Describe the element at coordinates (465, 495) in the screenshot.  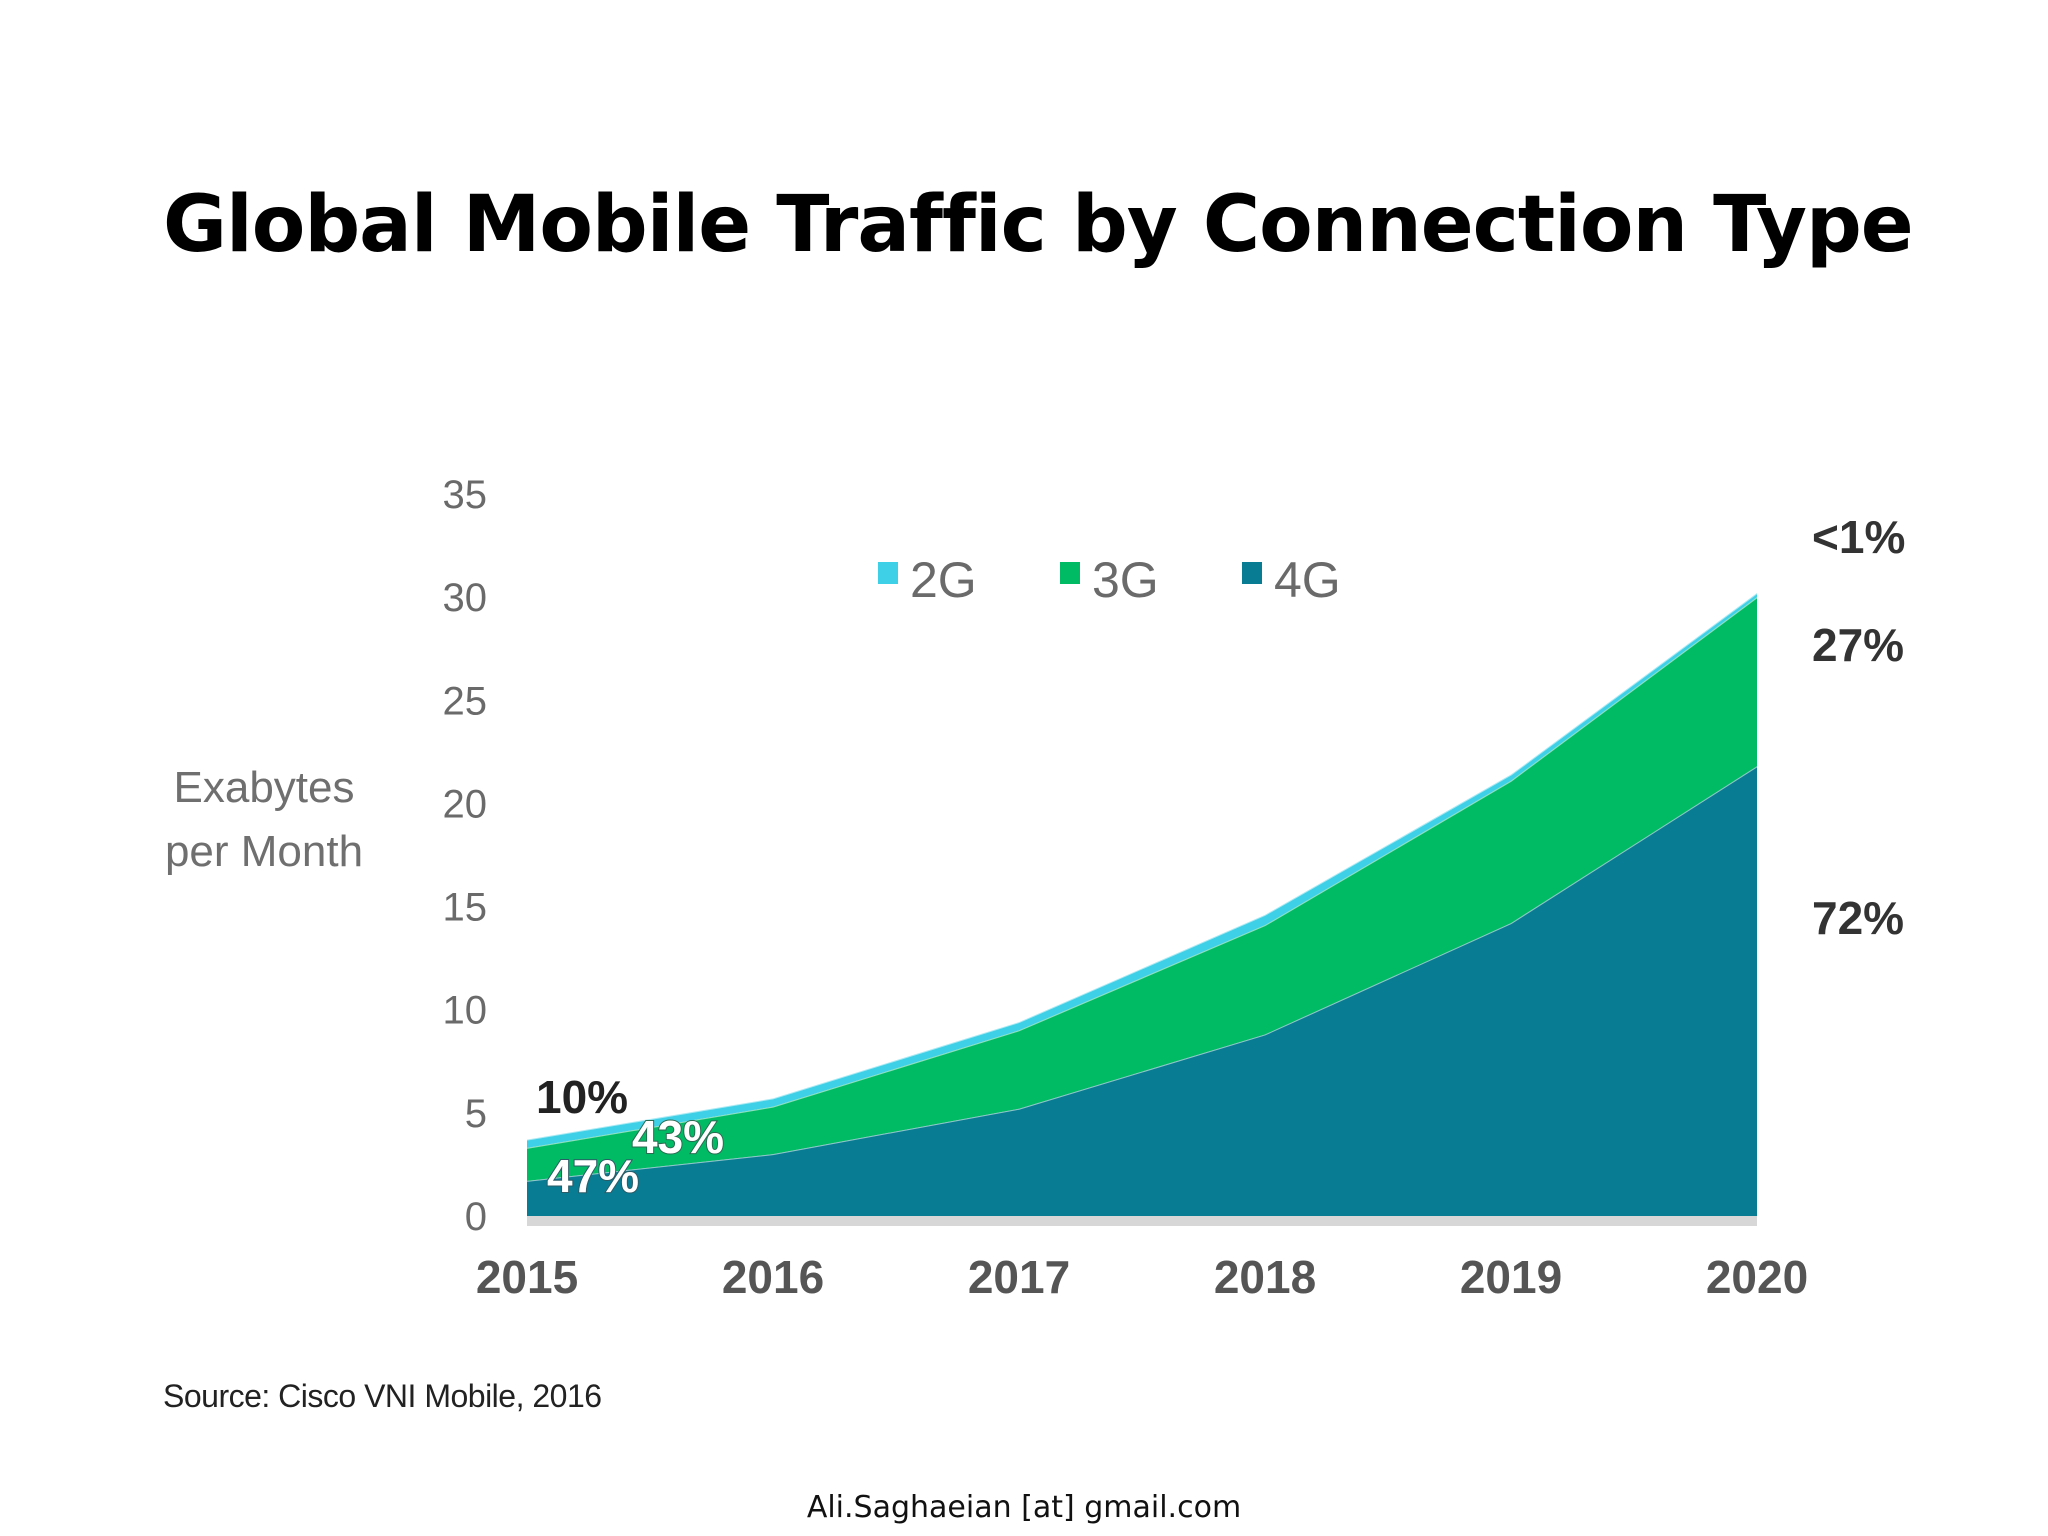
I see `y-tick-label: 35` at that location.